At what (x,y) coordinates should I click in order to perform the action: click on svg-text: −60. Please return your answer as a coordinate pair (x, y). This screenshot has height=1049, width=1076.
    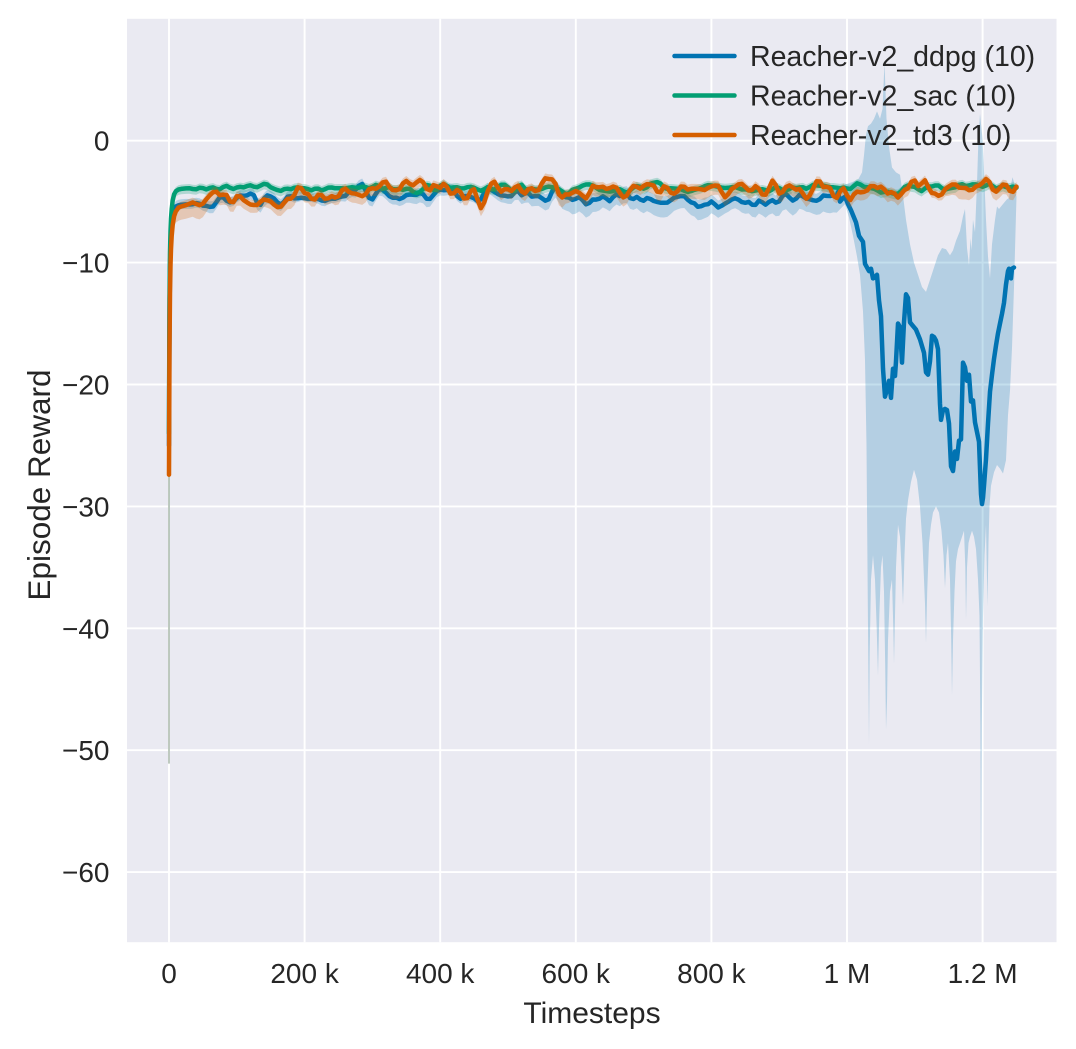
    Looking at the image, I should click on (86, 872).